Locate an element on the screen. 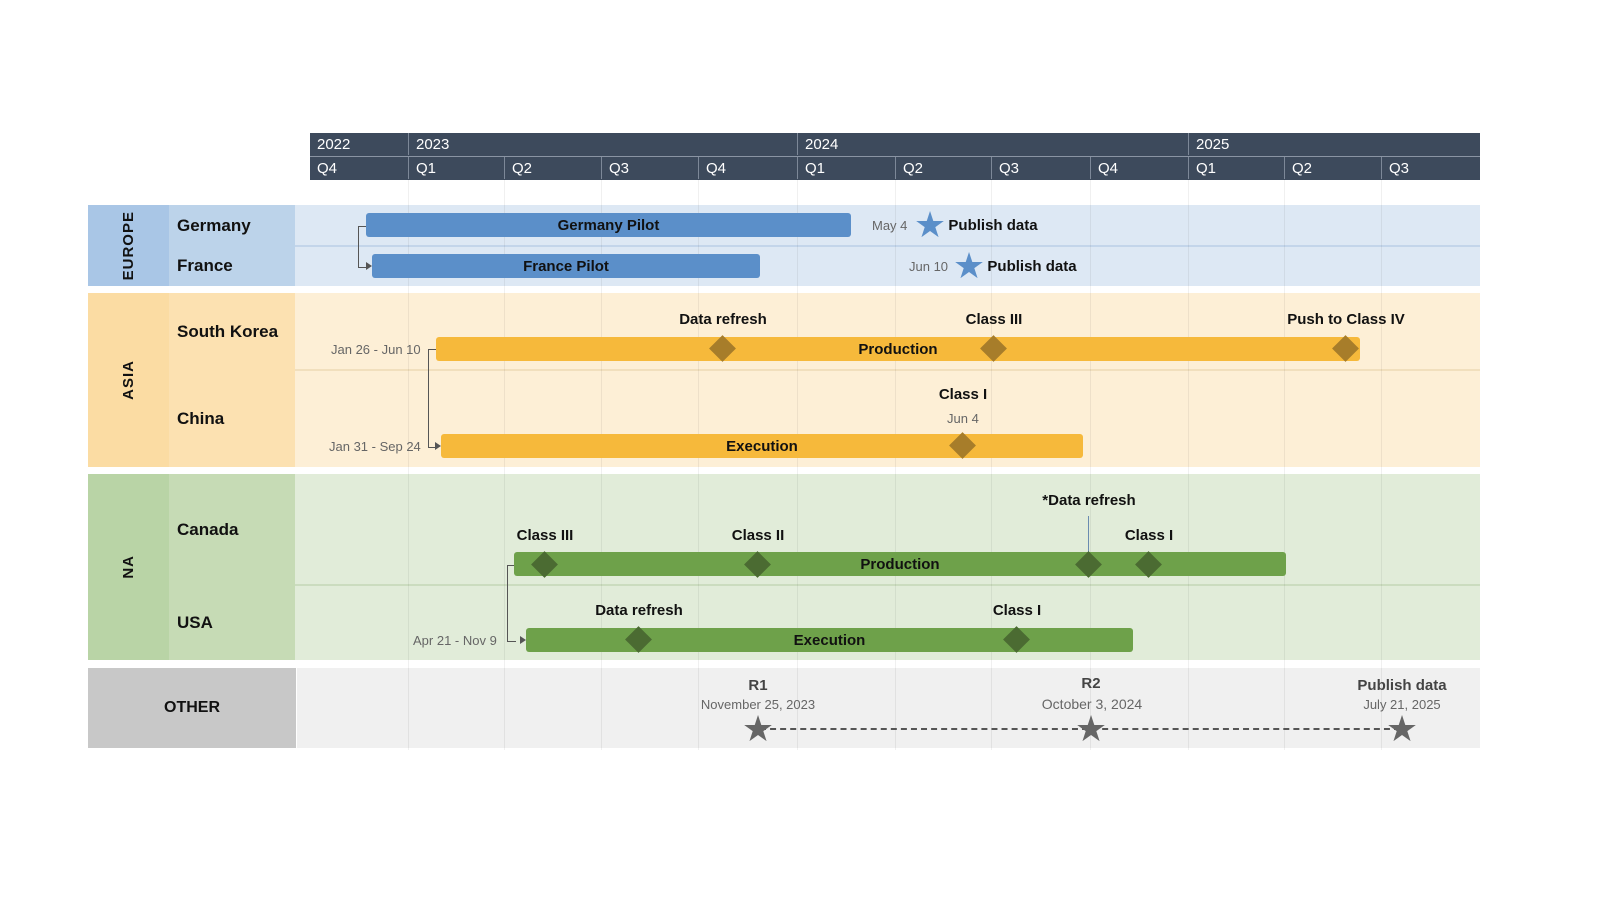 The image size is (1600, 900). group-other: OTHER is located at coordinates (192, 708).